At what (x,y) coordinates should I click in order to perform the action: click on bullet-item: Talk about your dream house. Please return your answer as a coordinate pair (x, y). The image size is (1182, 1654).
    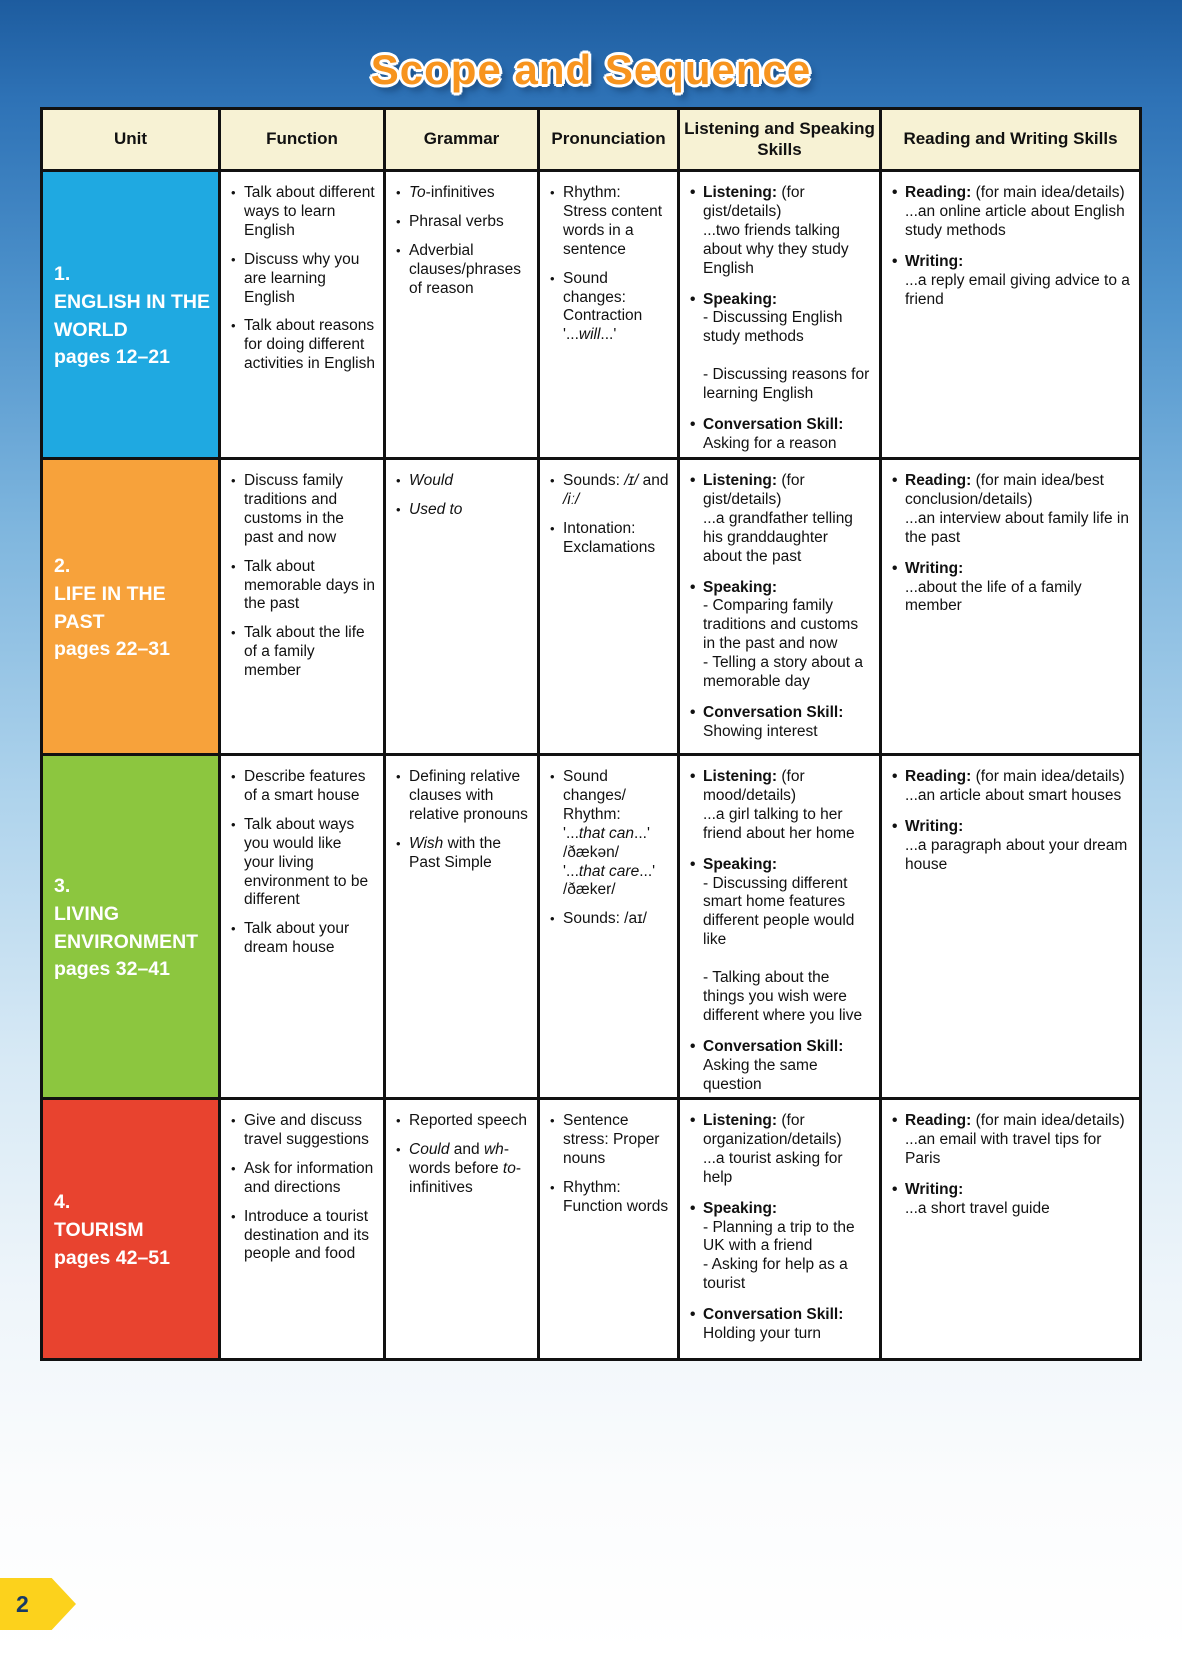
    Looking at the image, I should click on (303, 939).